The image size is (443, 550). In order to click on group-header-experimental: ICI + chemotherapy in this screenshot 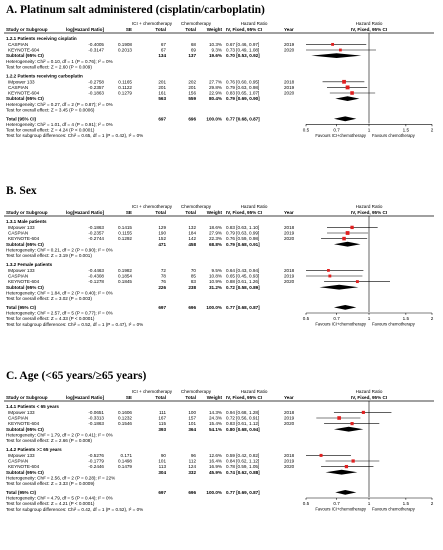, I will do `click(152, 23)`.